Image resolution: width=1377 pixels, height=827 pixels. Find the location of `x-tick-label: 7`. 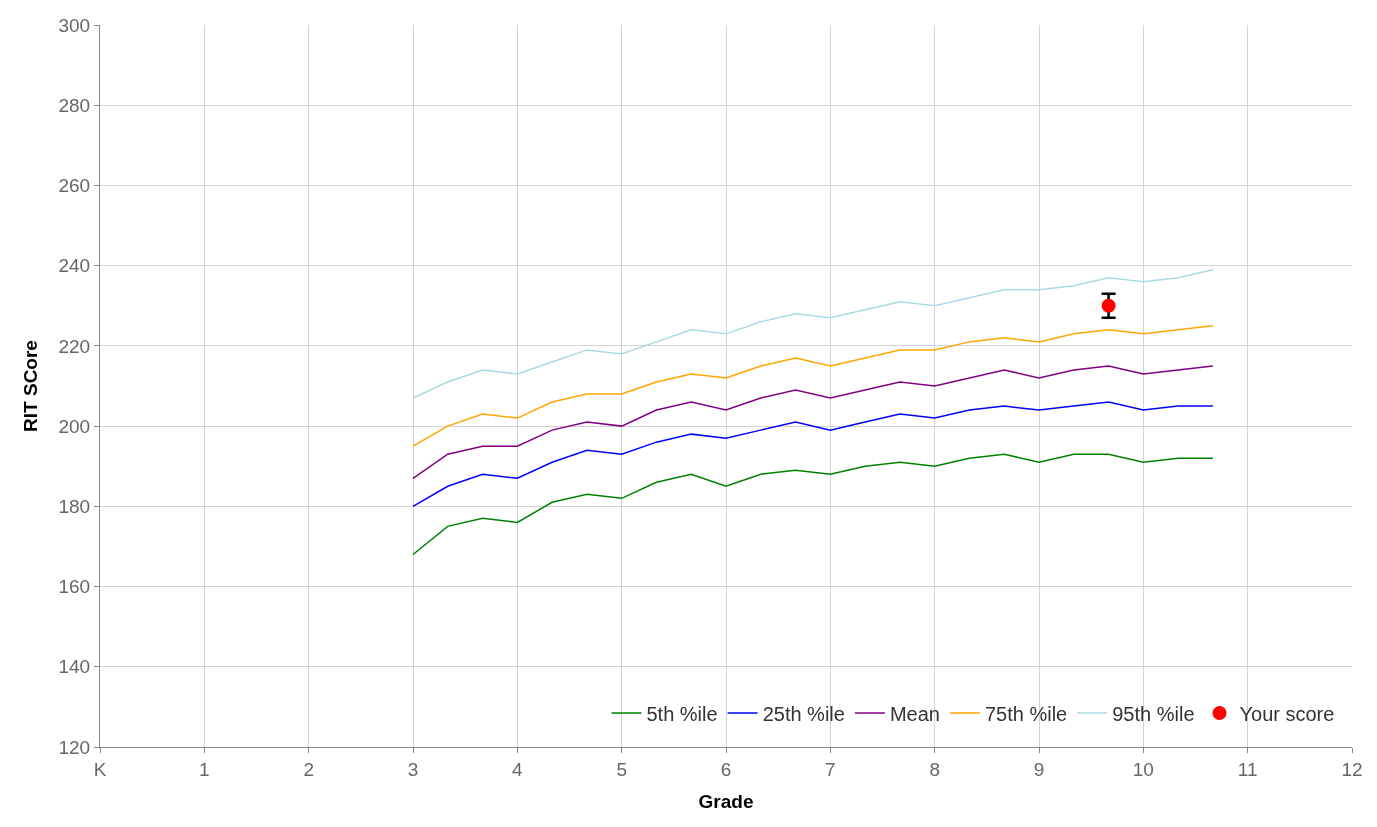

x-tick-label: 7 is located at coordinates (830, 769).